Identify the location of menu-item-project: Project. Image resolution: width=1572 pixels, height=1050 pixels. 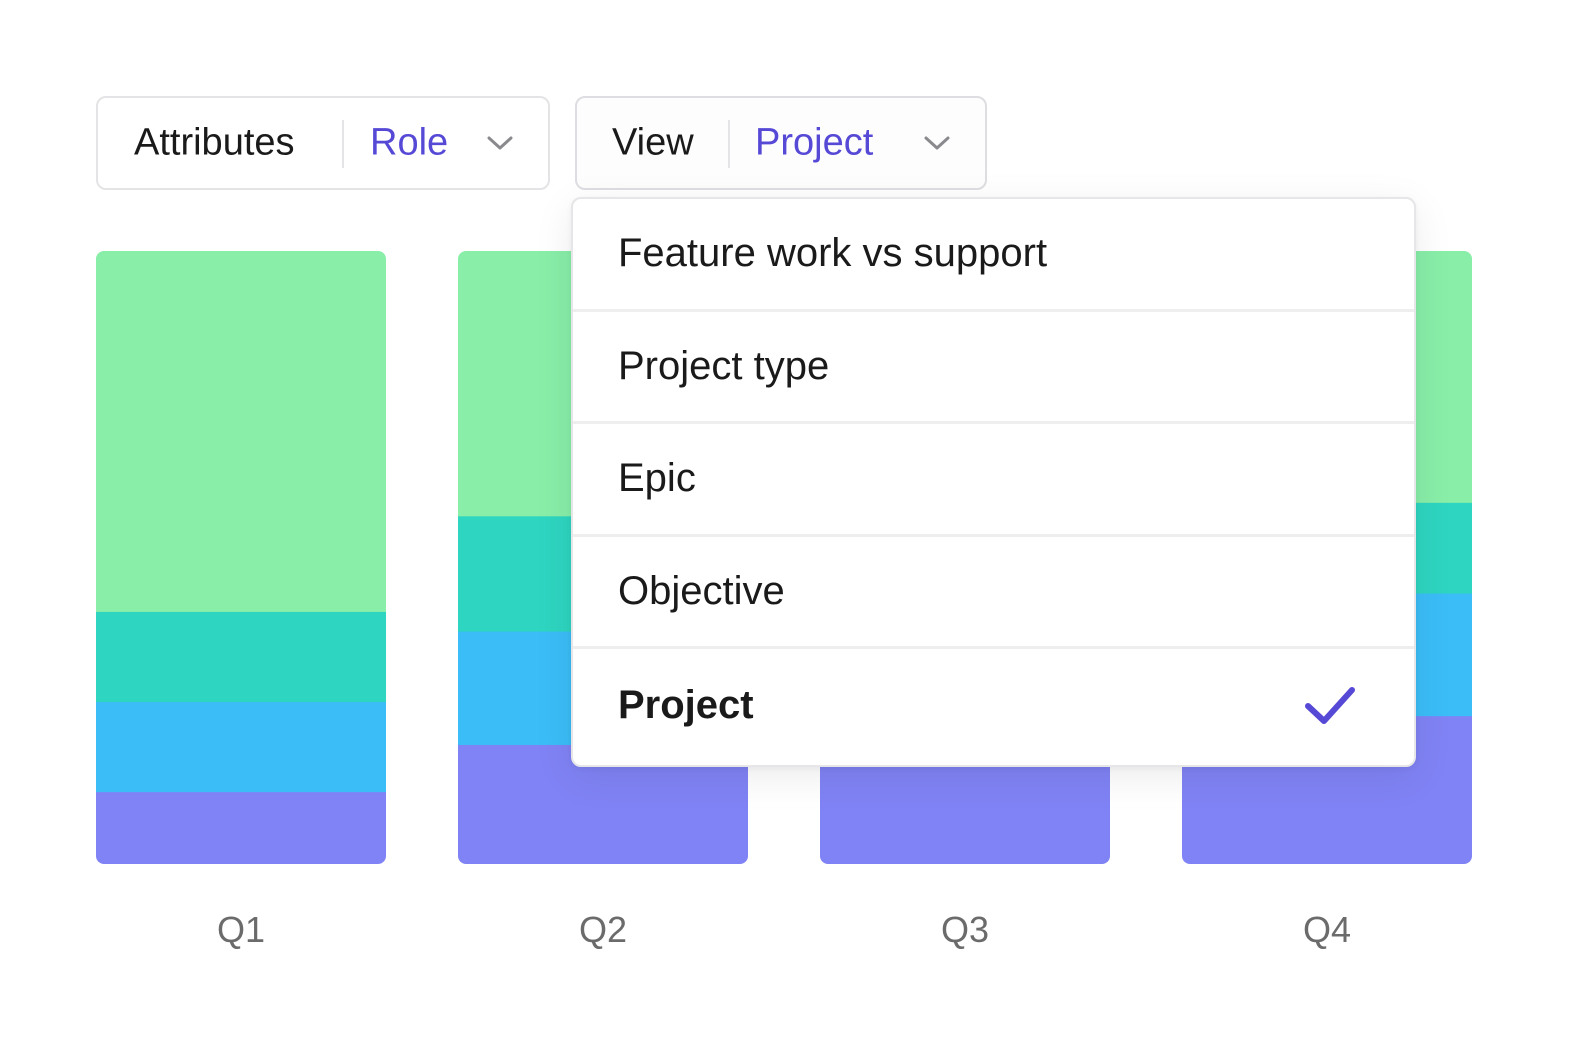
(993, 705).